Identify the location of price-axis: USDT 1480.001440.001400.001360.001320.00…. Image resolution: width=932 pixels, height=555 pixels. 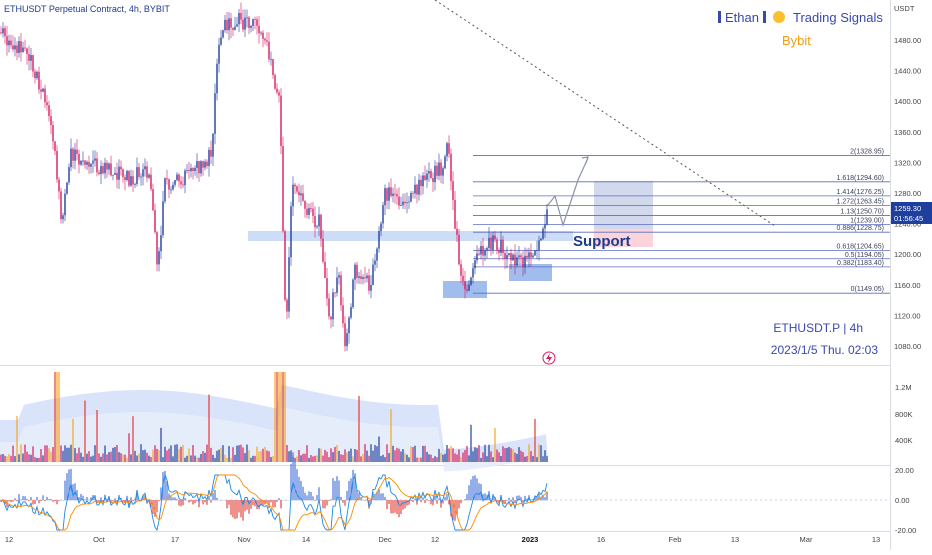
(907, 177).